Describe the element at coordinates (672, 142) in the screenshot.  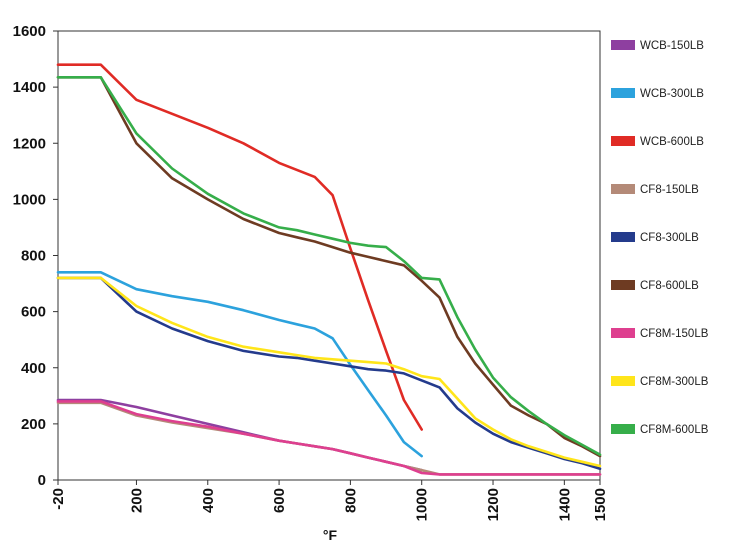
I see `legend-label: WCB-600LB` at that location.